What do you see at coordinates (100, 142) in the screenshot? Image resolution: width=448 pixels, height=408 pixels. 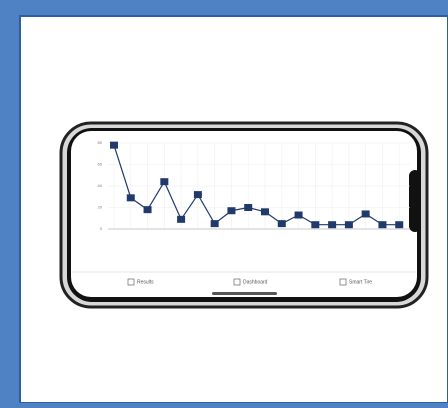 I see `y-tick-label: 80` at bounding box center [100, 142].